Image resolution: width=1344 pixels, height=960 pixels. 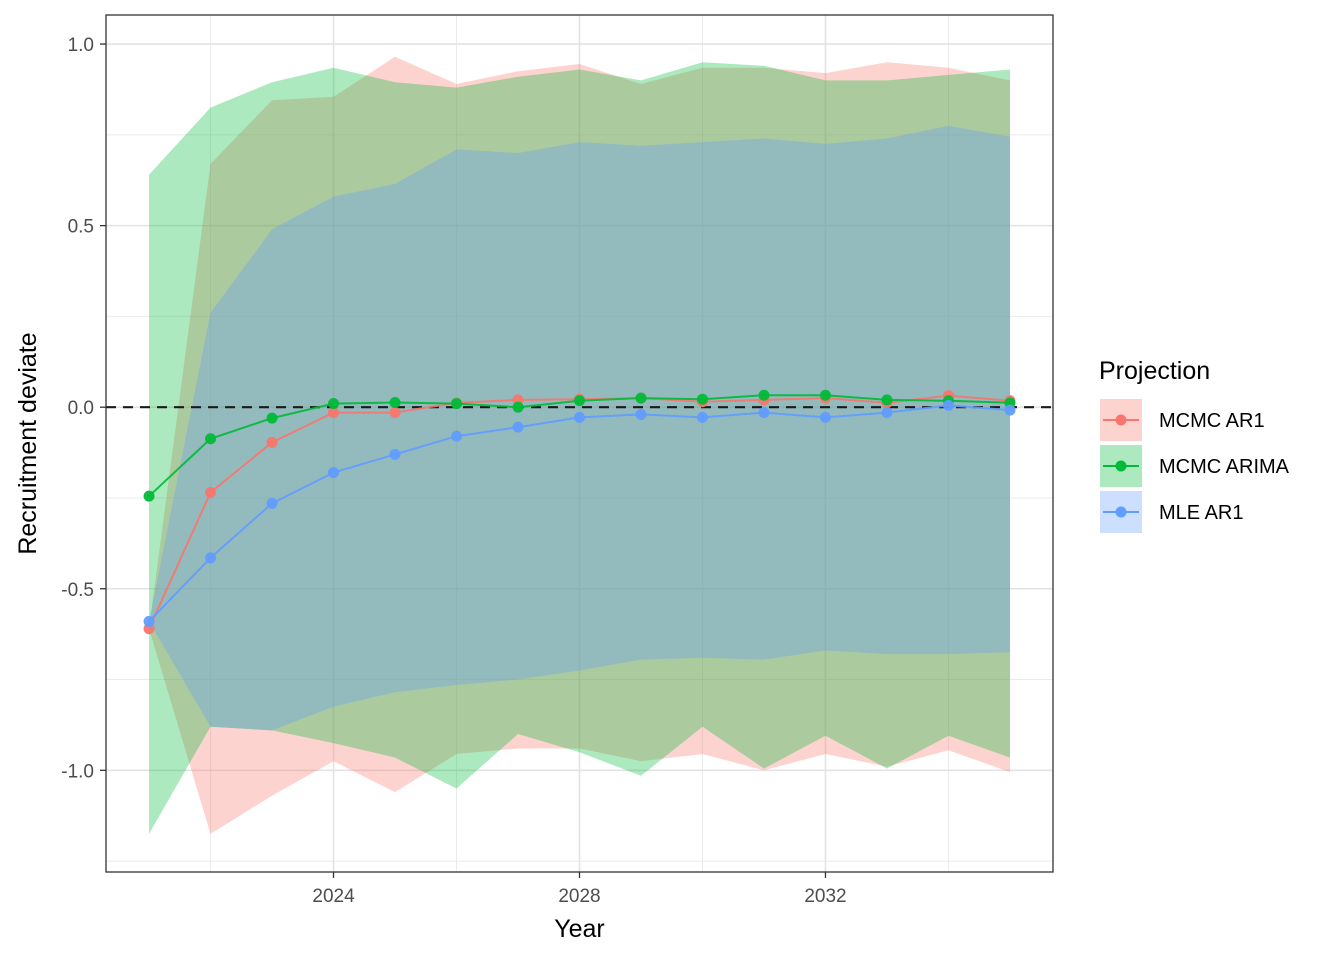 I want to click on y-tick-label: 0.0, so click(x=81, y=408).